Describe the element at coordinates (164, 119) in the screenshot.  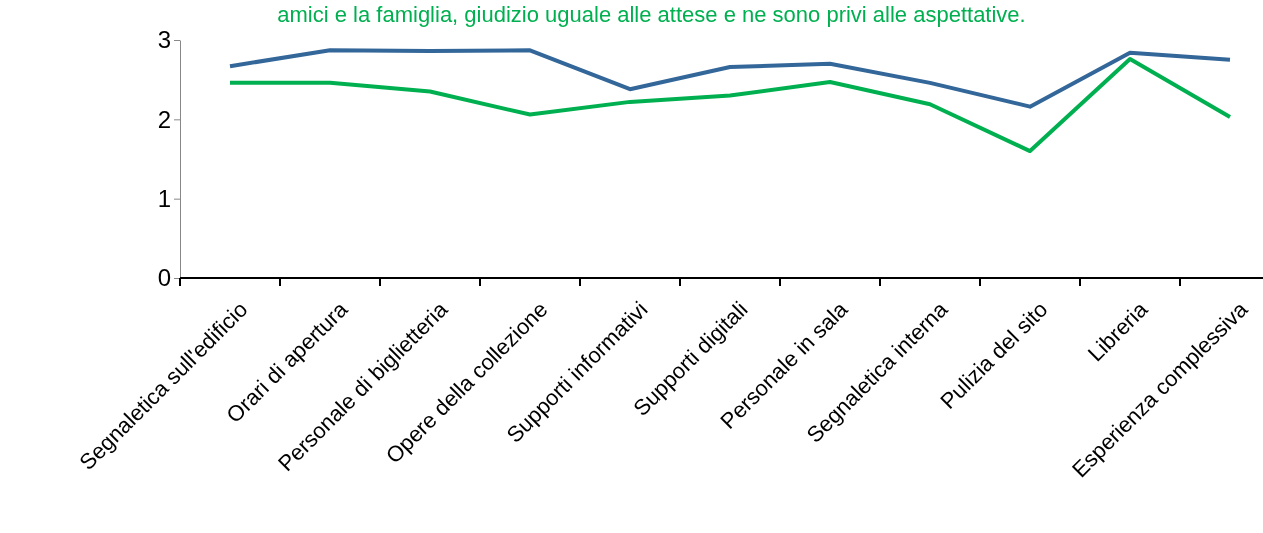
I see `y-tick-label: 2` at that location.